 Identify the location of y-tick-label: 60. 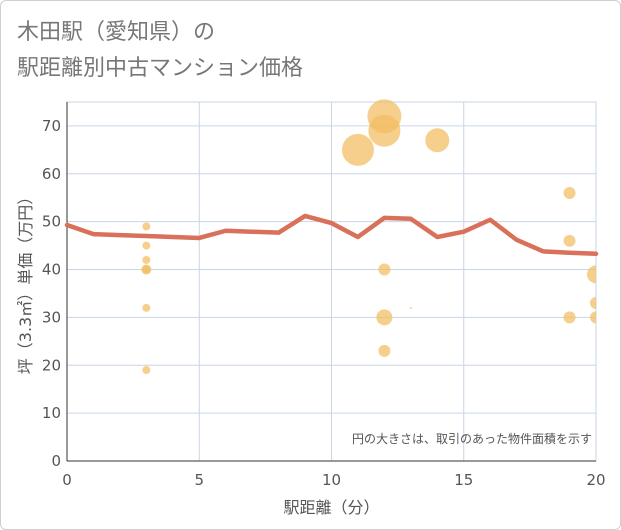
(51, 174).